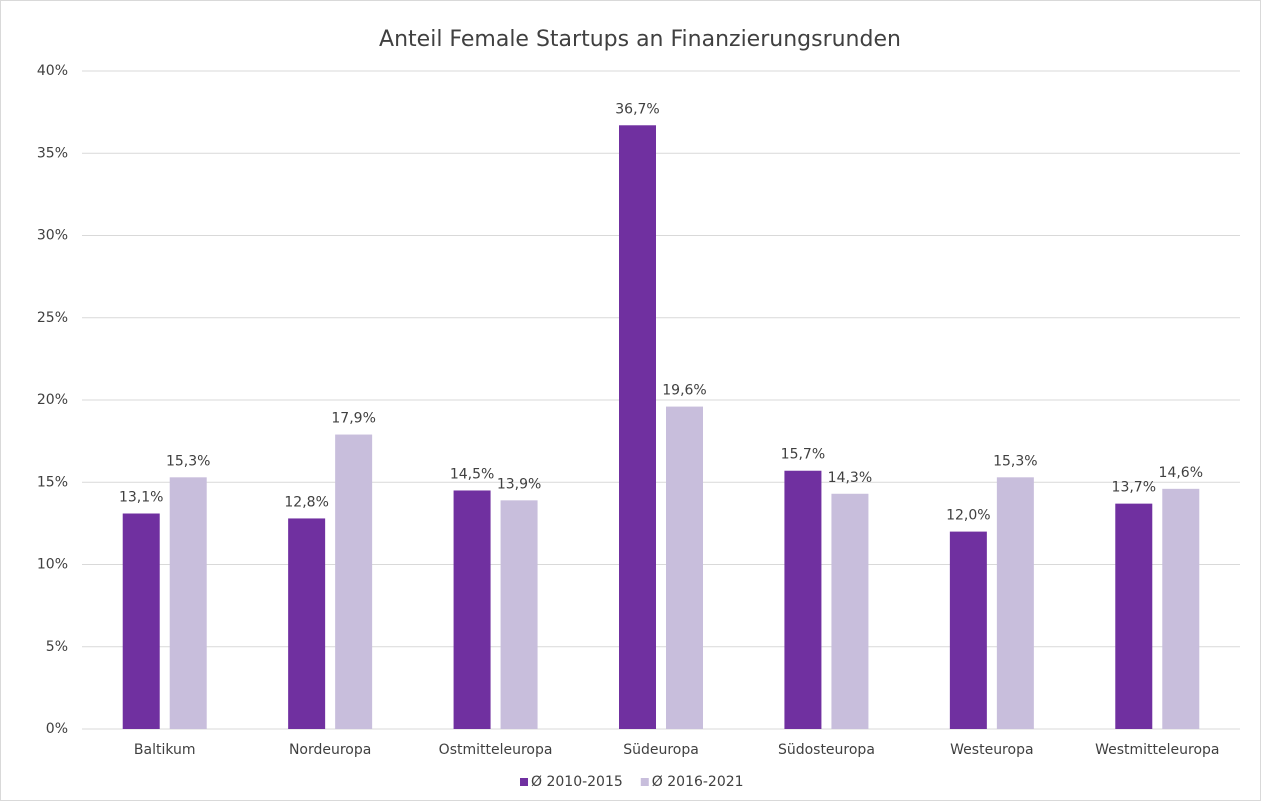 The image size is (1261, 801). What do you see at coordinates (577, 782) in the screenshot?
I see `legend-label: Ø 2010-2015` at bounding box center [577, 782].